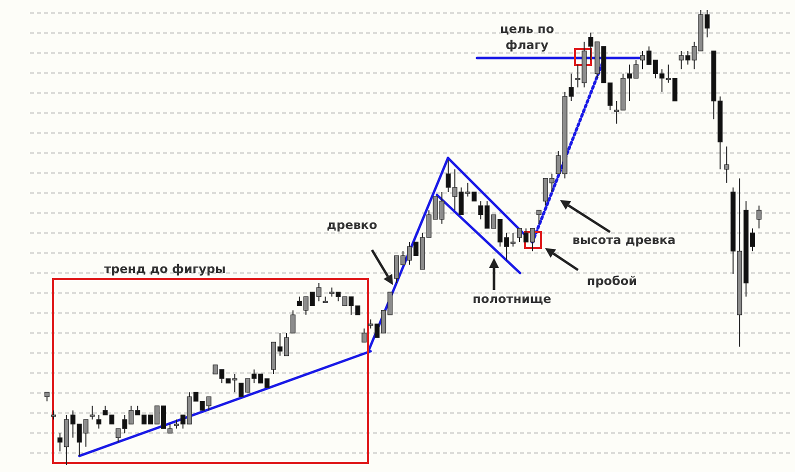 This screenshot has height=472, width=795. I want to click on annotation: полотнище, so click(512, 299).